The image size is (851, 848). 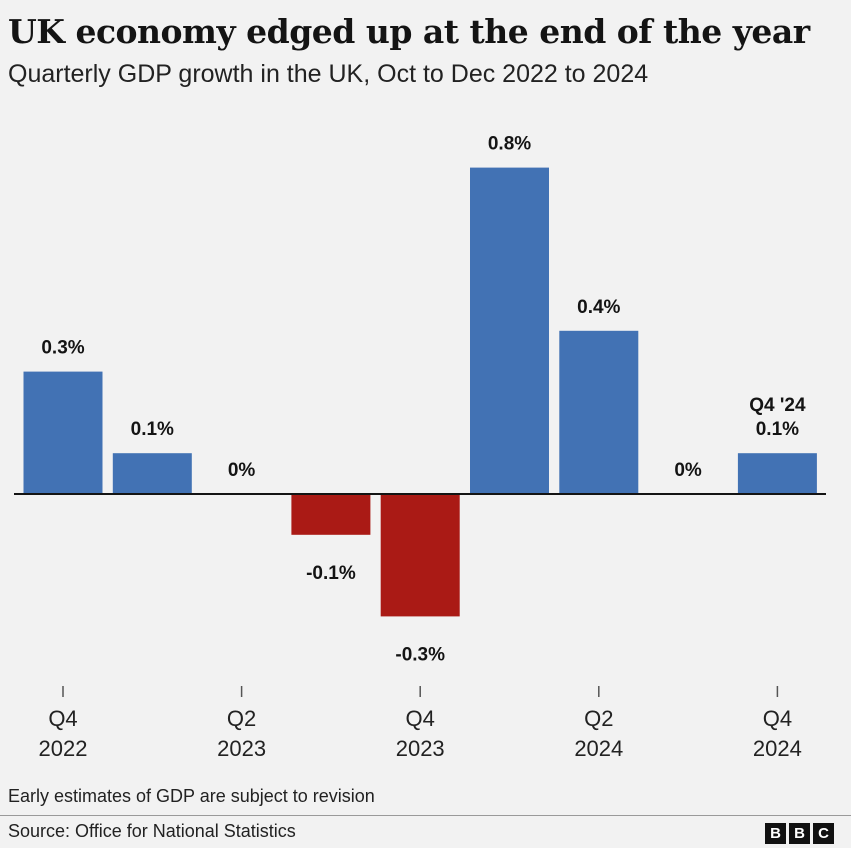 What do you see at coordinates (63, 748) in the screenshot?
I see `x-tick-label-0-line2: 2022` at bounding box center [63, 748].